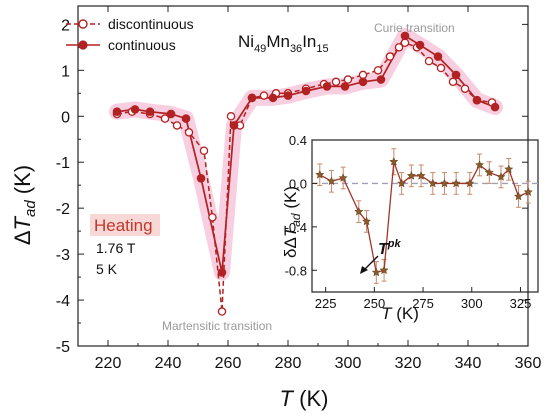 This screenshot has width=550, height=414. Describe the element at coordinates (65, 25) in the screenshot. I see `main-y-tick-label: 2` at that location.